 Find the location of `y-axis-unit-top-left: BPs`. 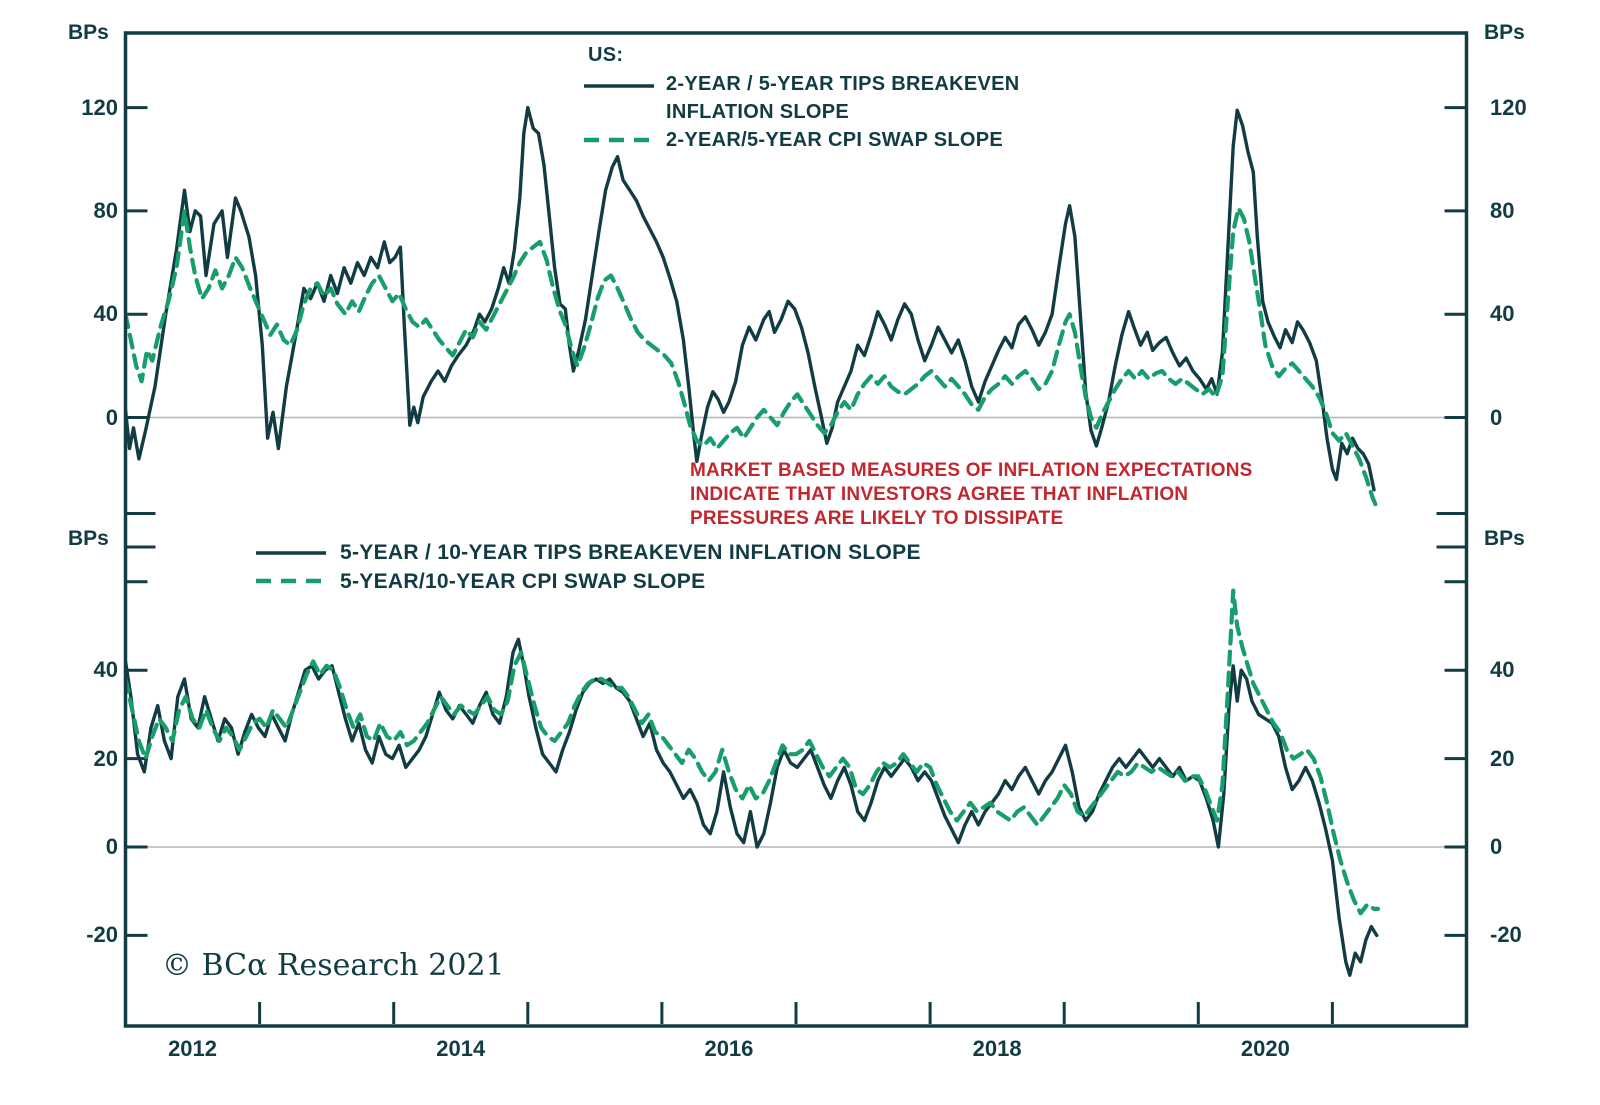

y-axis-unit-top-left: BPs is located at coordinates (88, 32).